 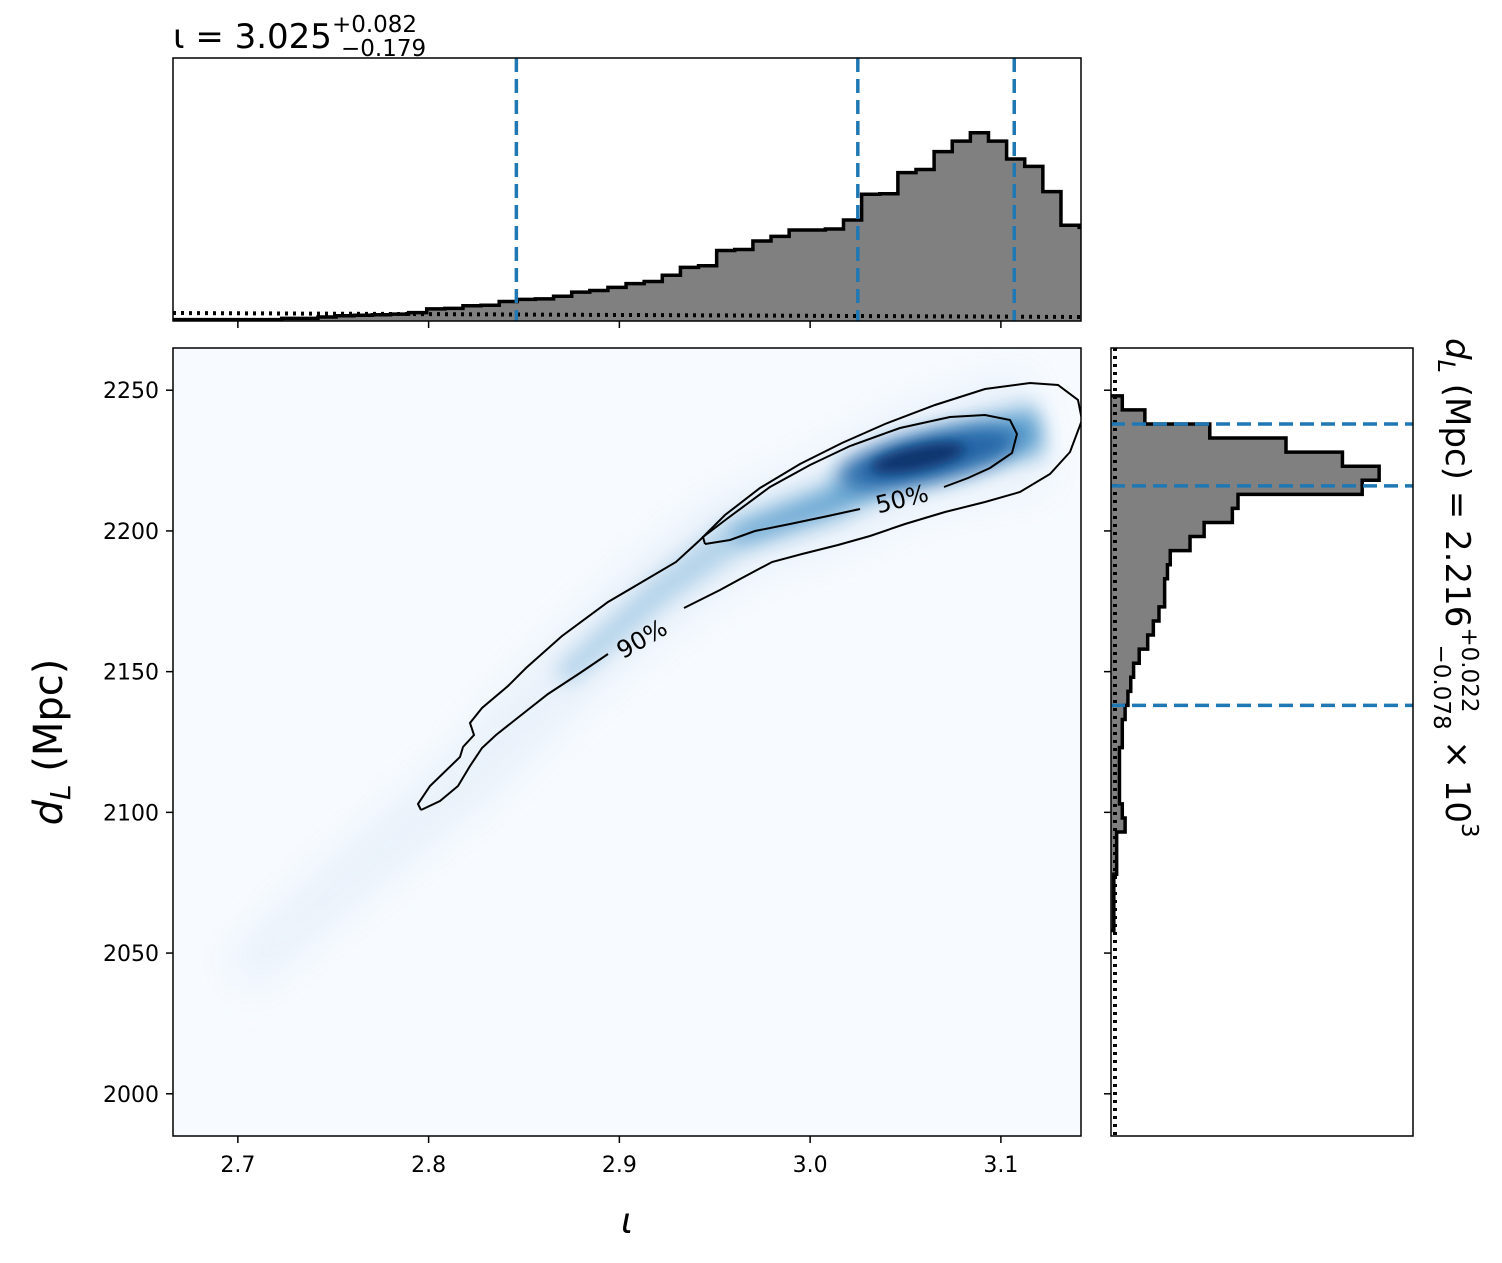 What do you see at coordinates (131, 391) in the screenshot?
I see `y-tick-label: 2250` at bounding box center [131, 391].